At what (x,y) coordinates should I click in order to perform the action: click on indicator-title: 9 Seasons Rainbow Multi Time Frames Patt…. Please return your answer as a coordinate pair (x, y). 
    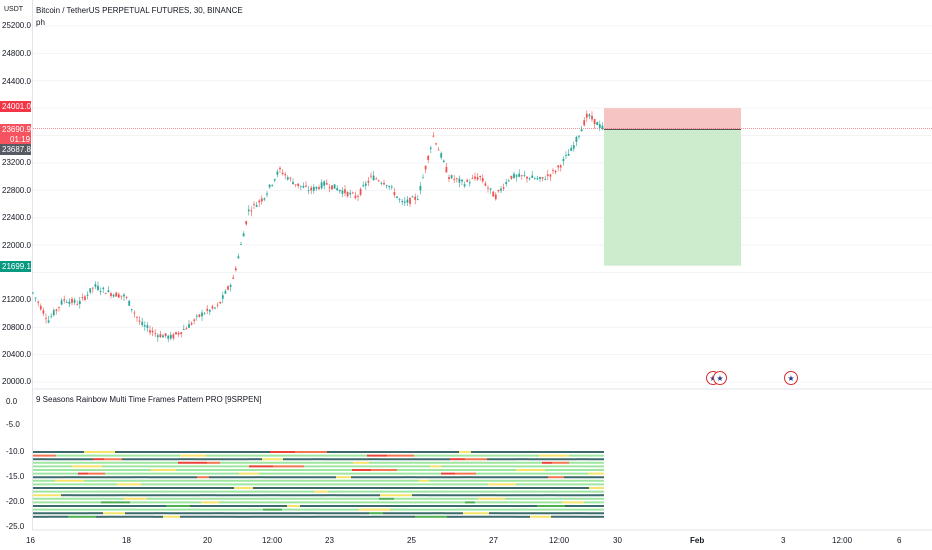
    Looking at the image, I should click on (149, 399).